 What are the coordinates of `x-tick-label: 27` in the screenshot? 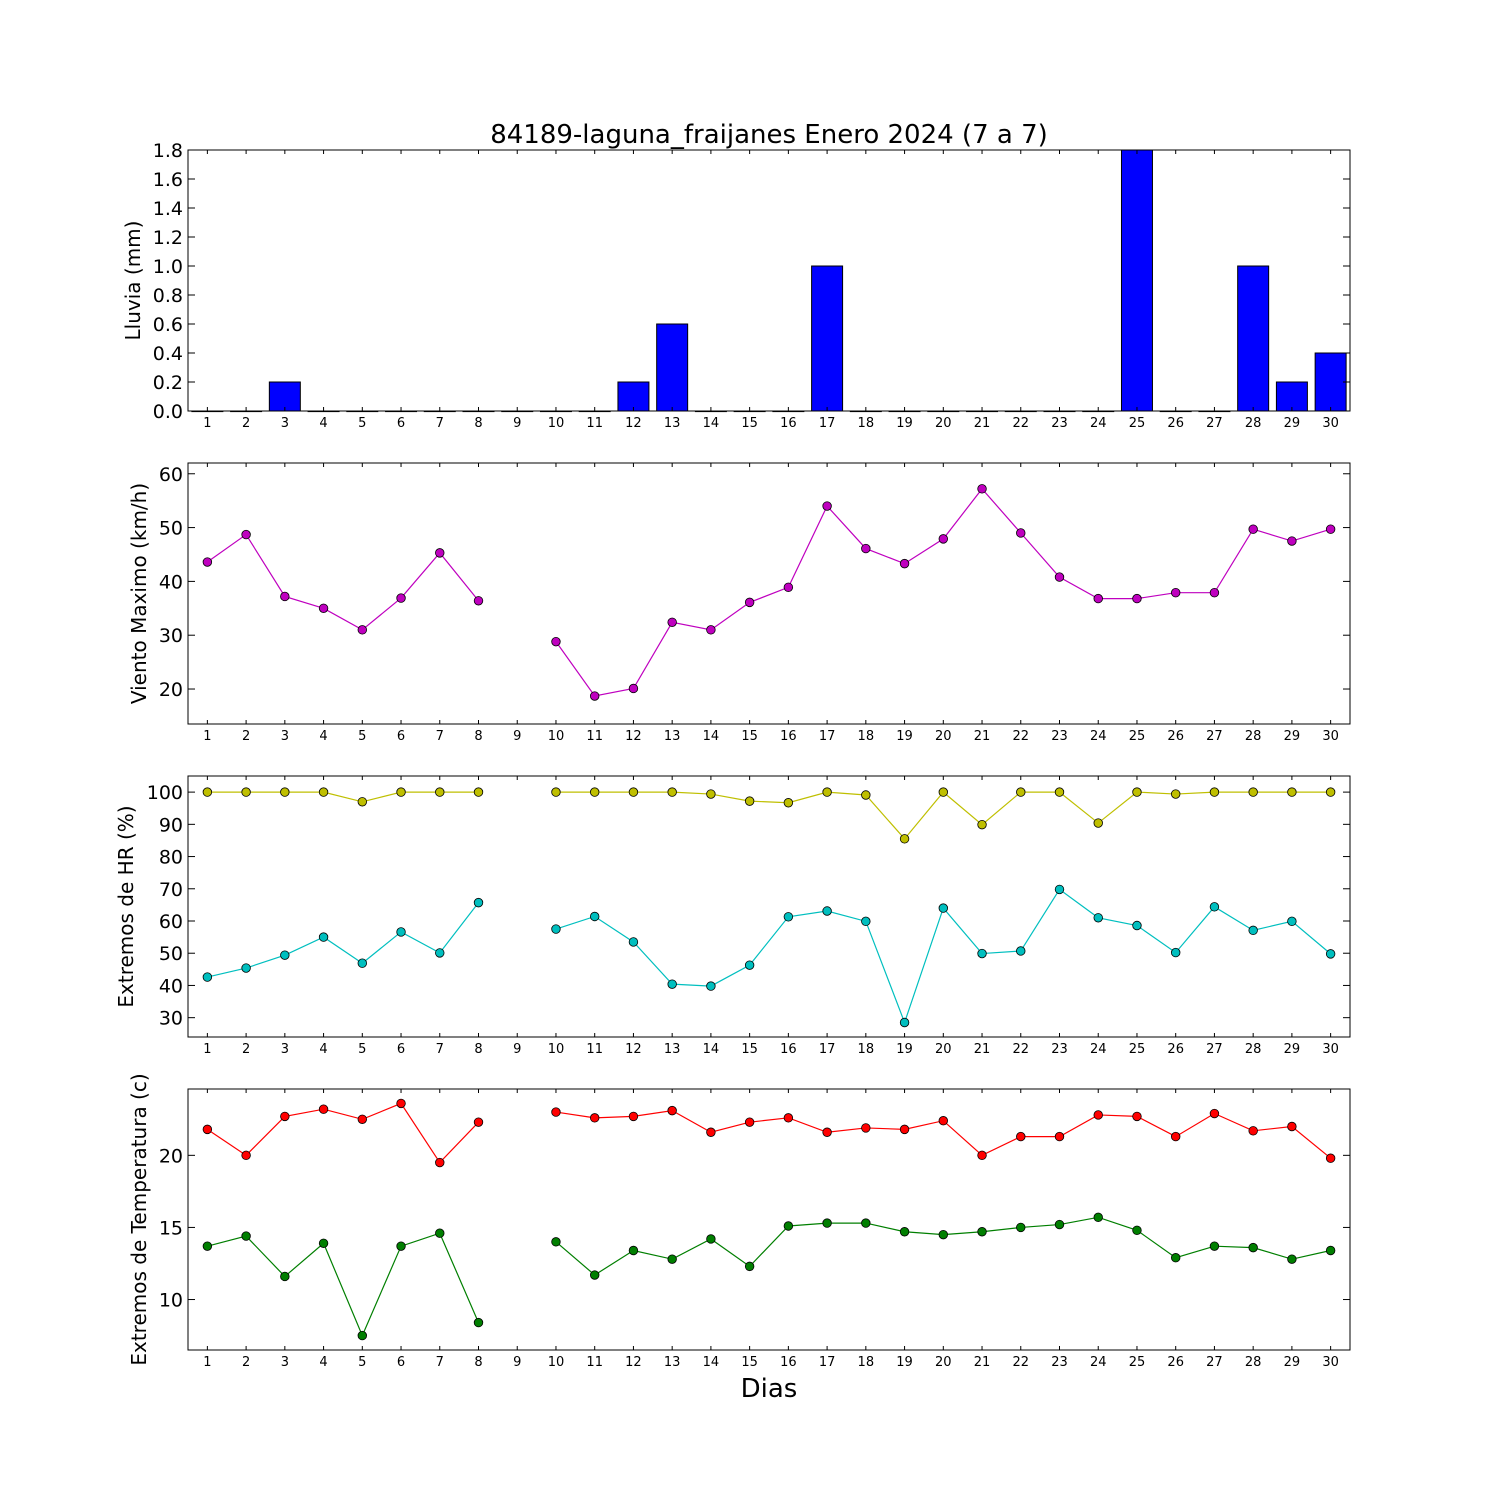 It's located at (1214, 423).